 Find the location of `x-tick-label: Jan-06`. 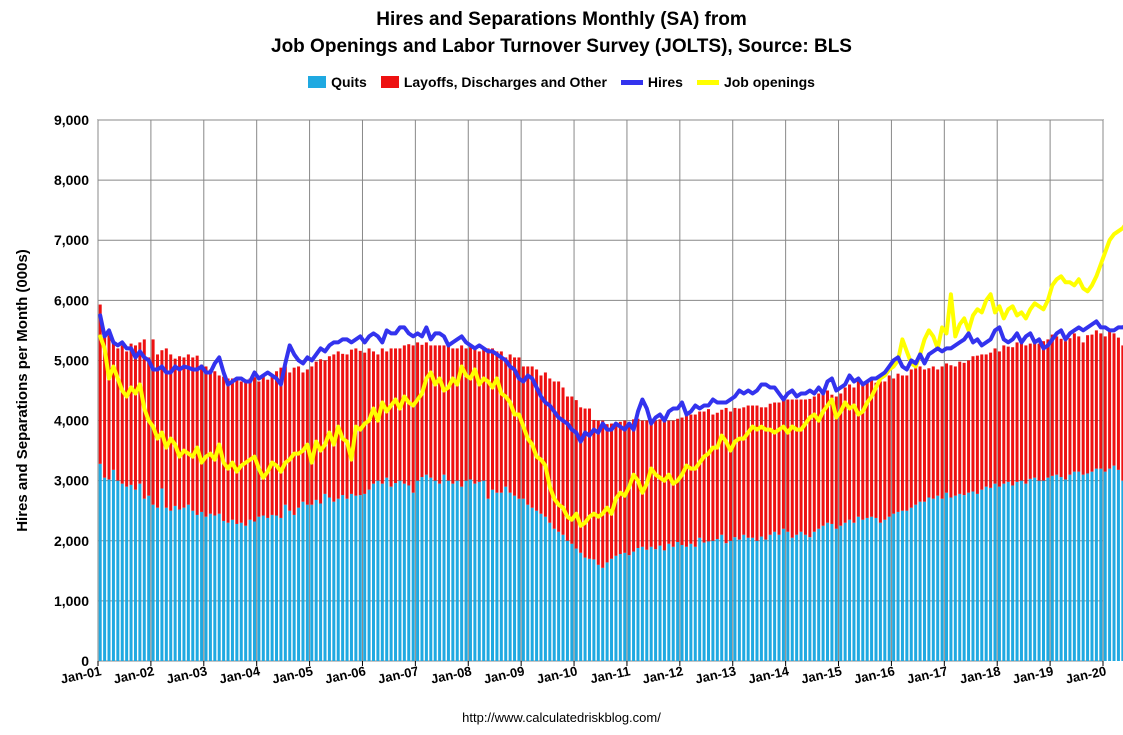

x-tick-label: Jan-06 is located at coordinates (345, 674).